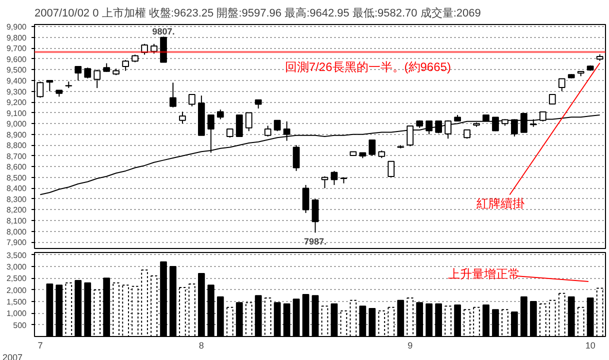 The image size is (609, 360). What do you see at coordinates (17, 290) in the screenshot?
I see `y-tick-label: 2,000` at bounding box center [17, 290].